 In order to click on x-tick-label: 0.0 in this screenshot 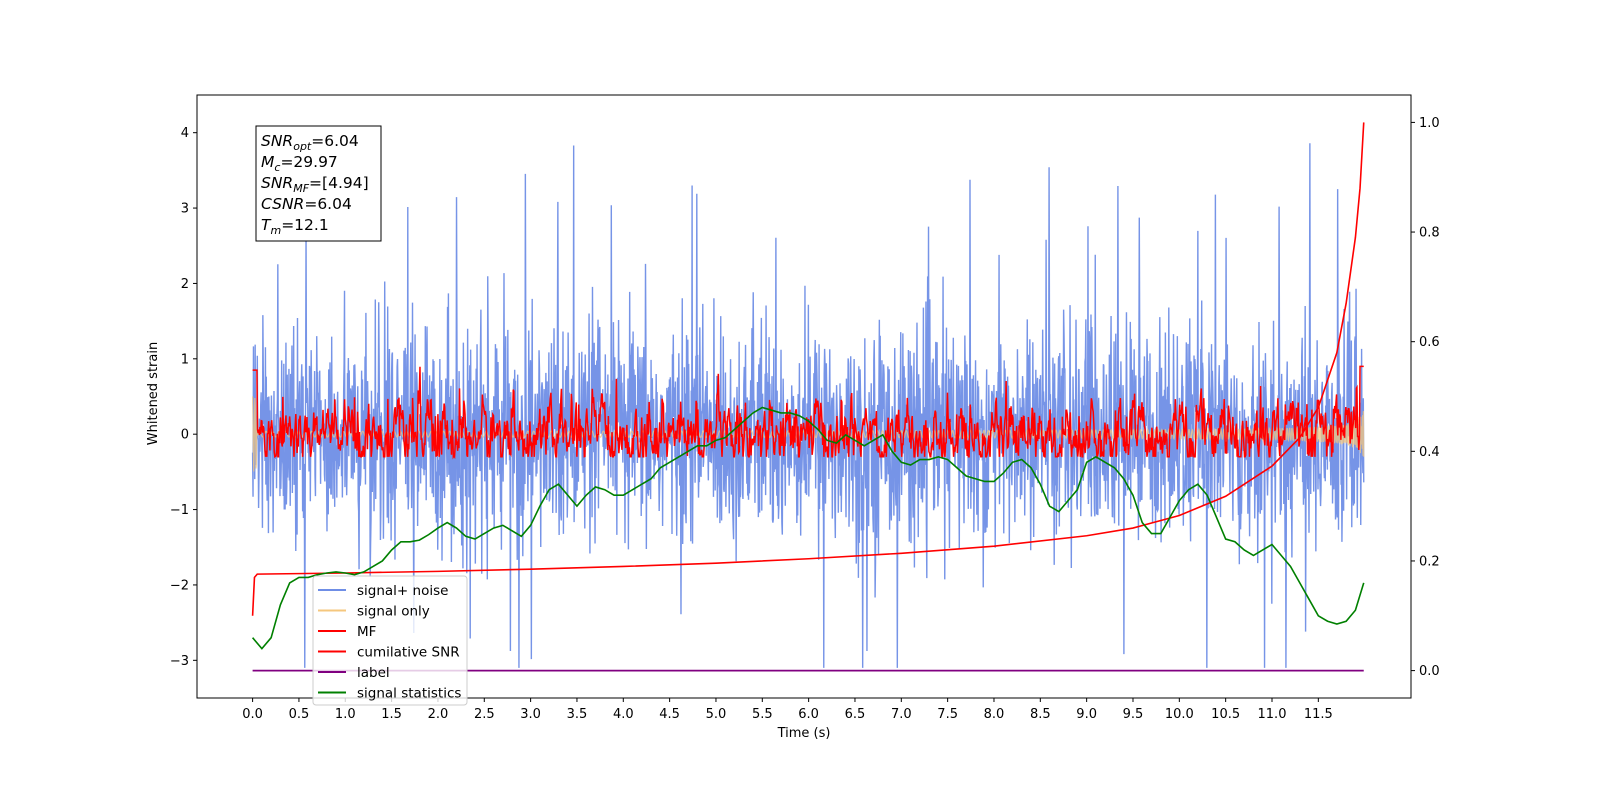, I will do `click(252, 714)`.